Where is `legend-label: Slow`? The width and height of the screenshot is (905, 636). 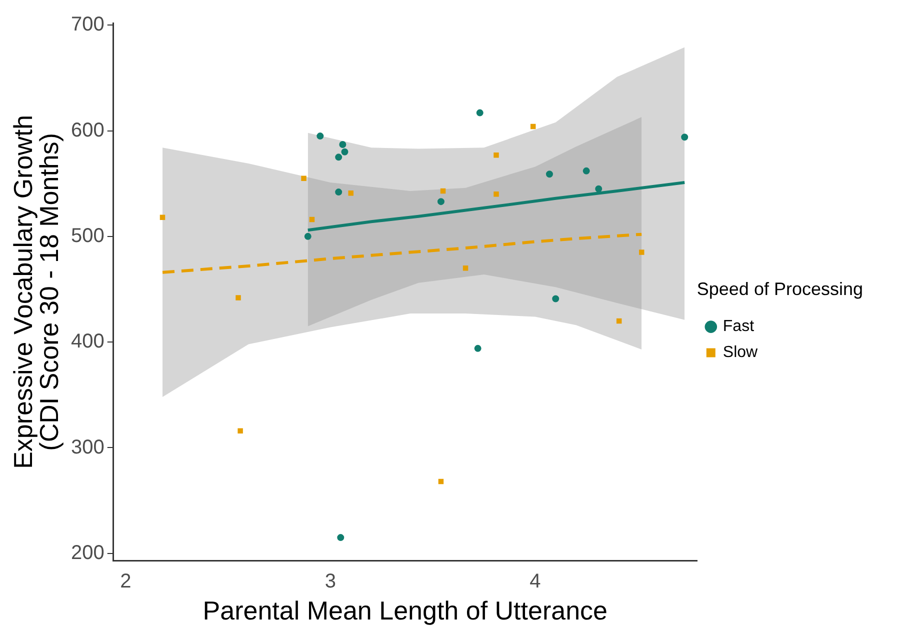
legend-label: Slow is located at coordinates (740, 353).